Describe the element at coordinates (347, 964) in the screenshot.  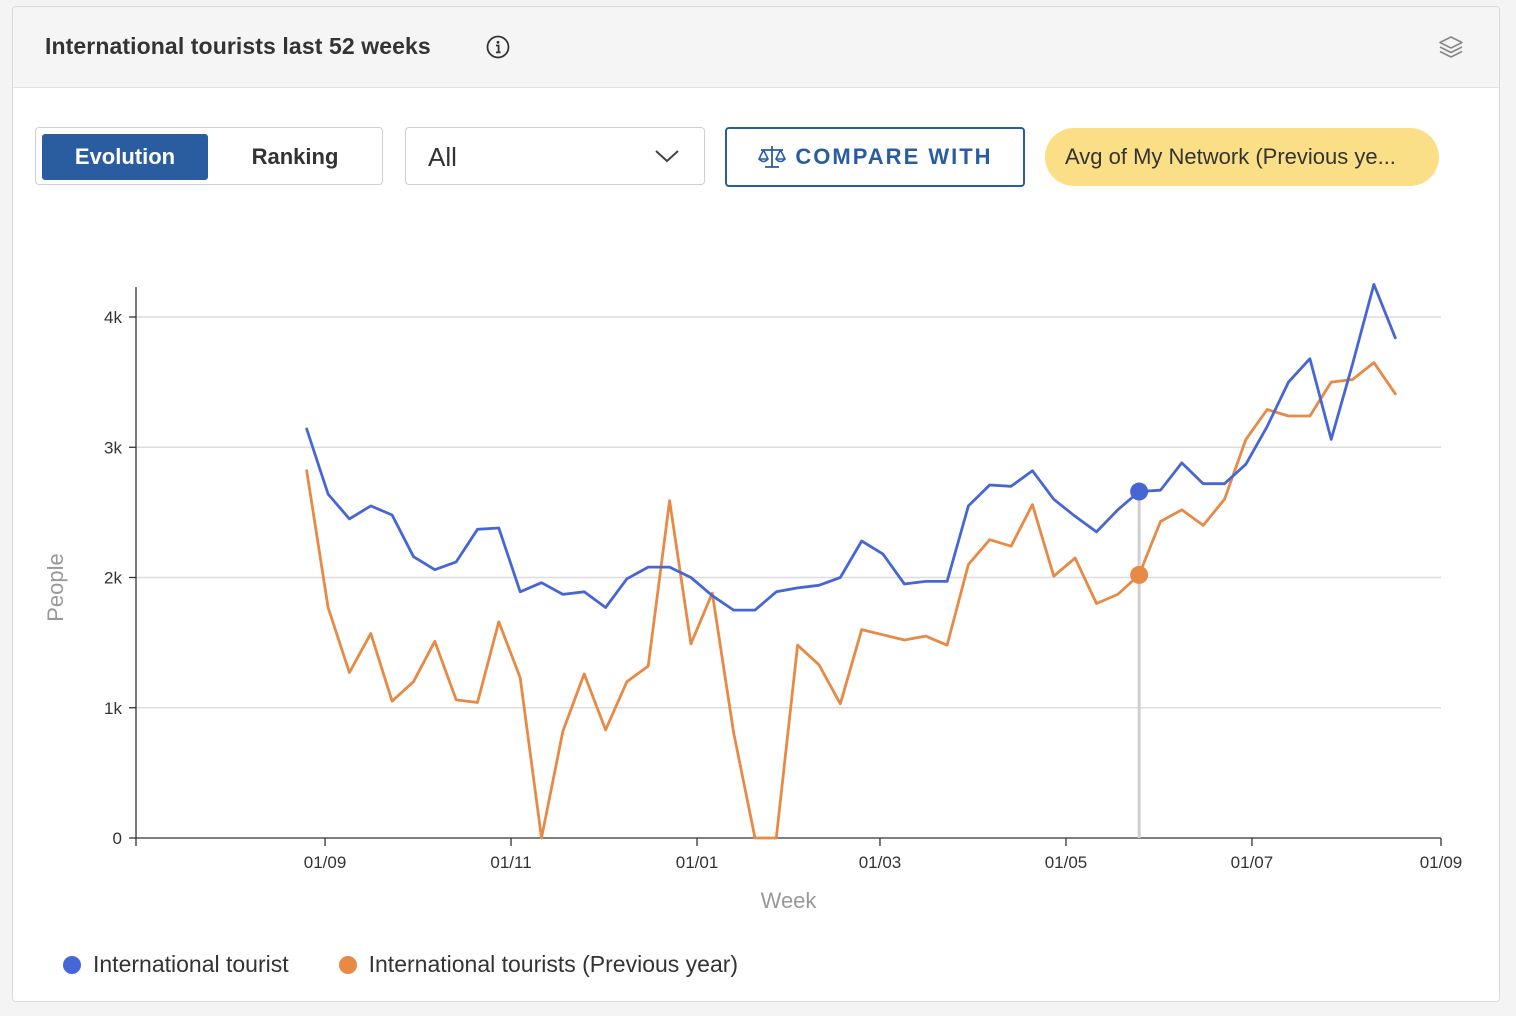
I see `legend-dot-previous` at that location.